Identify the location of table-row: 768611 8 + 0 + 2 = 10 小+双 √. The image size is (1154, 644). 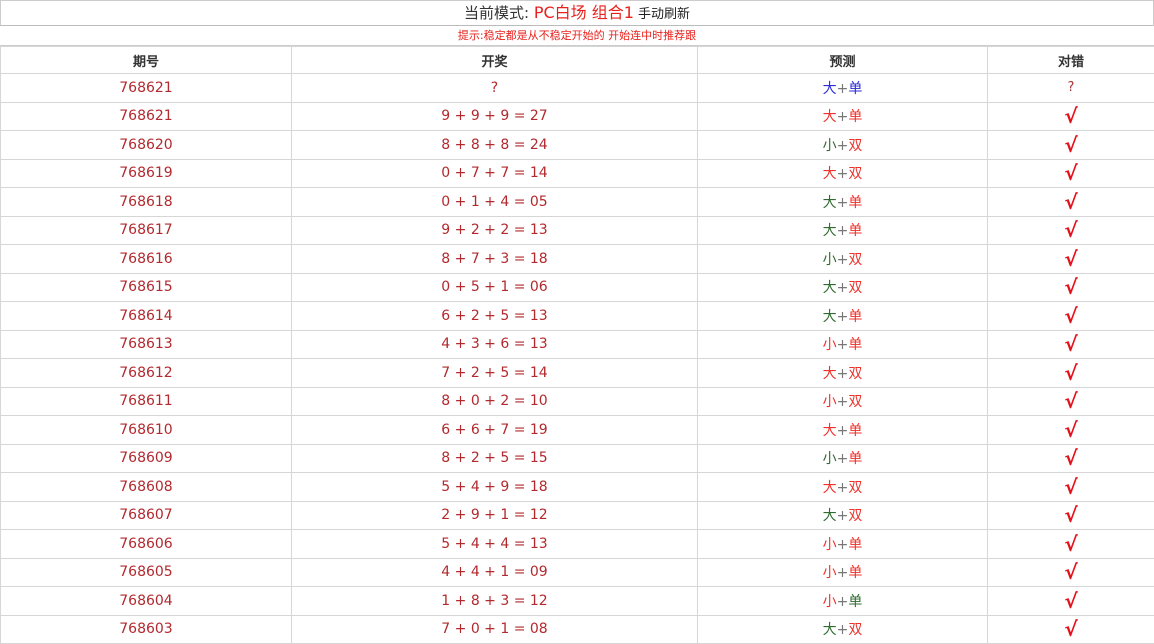
(577, 401).